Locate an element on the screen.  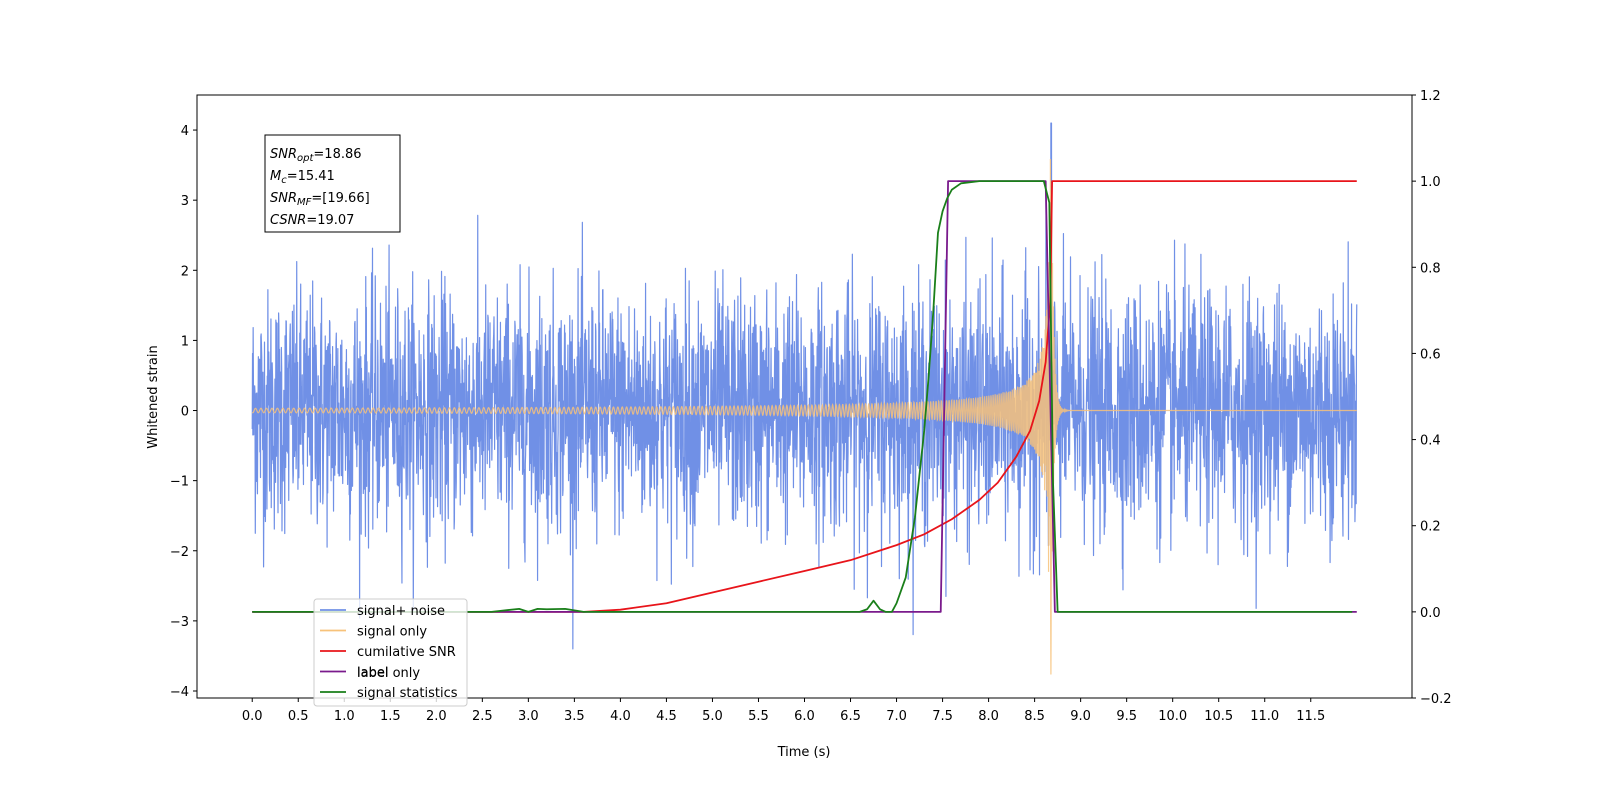
y2-tick-label: 0.6 is located at coordinates (1430, 354).